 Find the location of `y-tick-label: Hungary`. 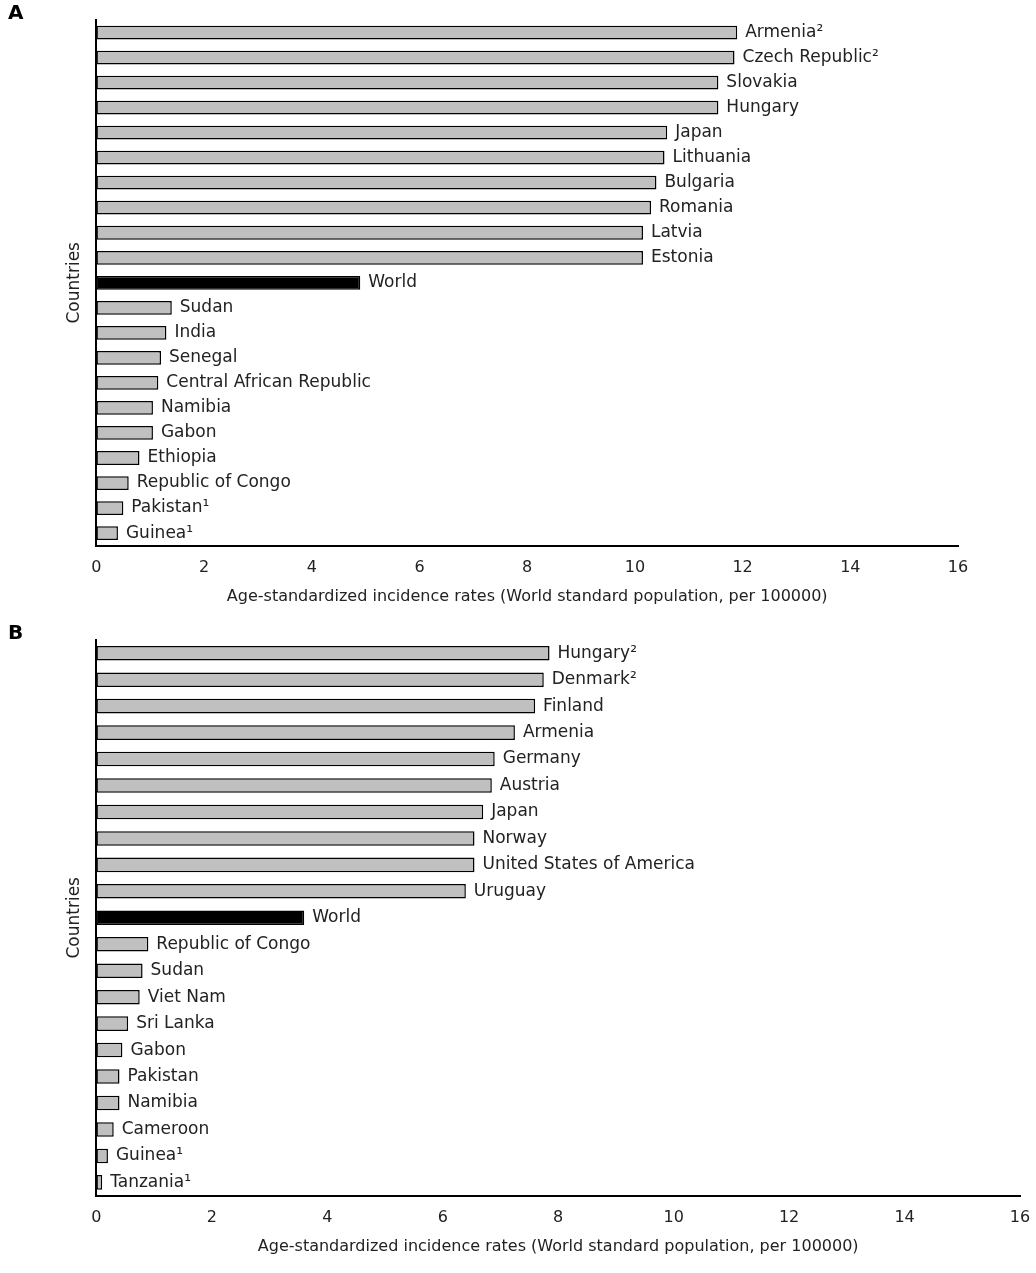

y-tick-label: Hungary is located at coordinates (762, 106).